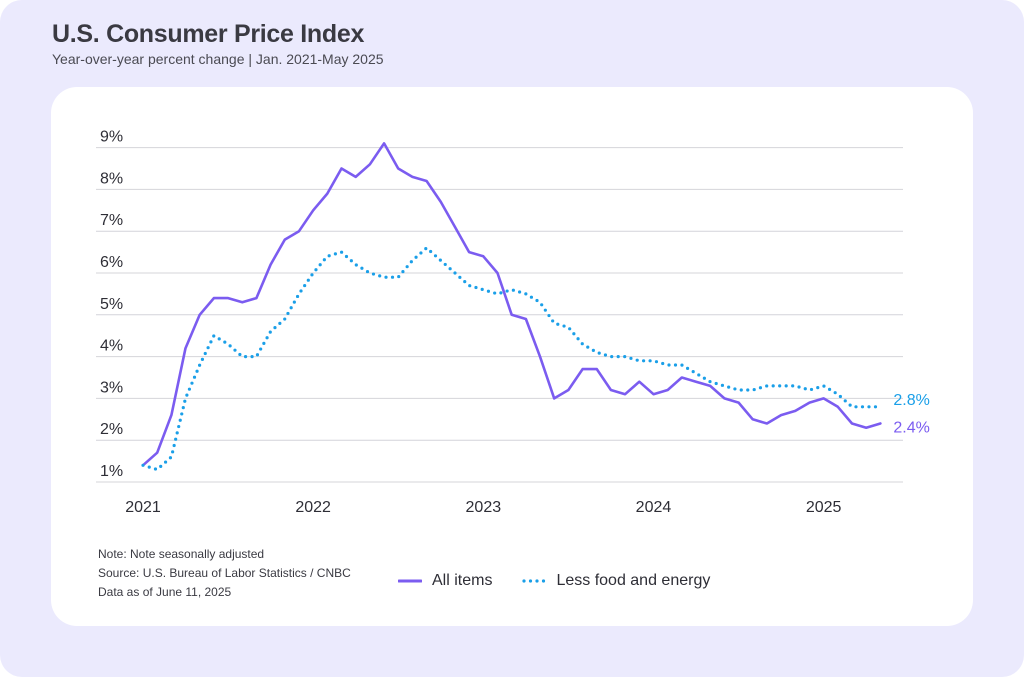  I want to click on data-date-text: Data as of June 11, 2025, so click(165, 592).